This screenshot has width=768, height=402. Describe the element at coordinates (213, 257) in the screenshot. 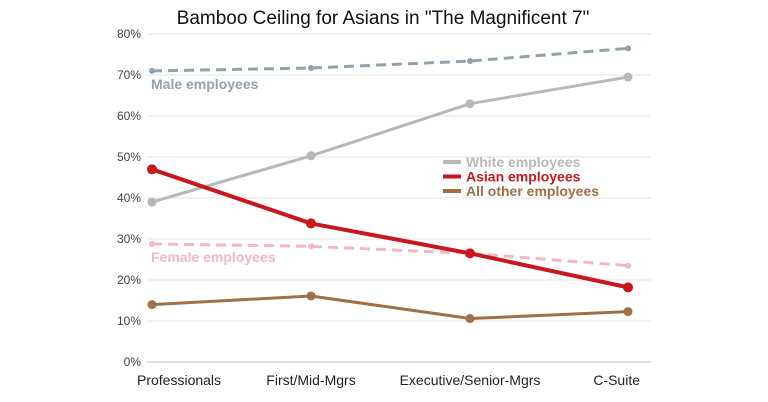

I see `series-annotation: Female employees` at that location.